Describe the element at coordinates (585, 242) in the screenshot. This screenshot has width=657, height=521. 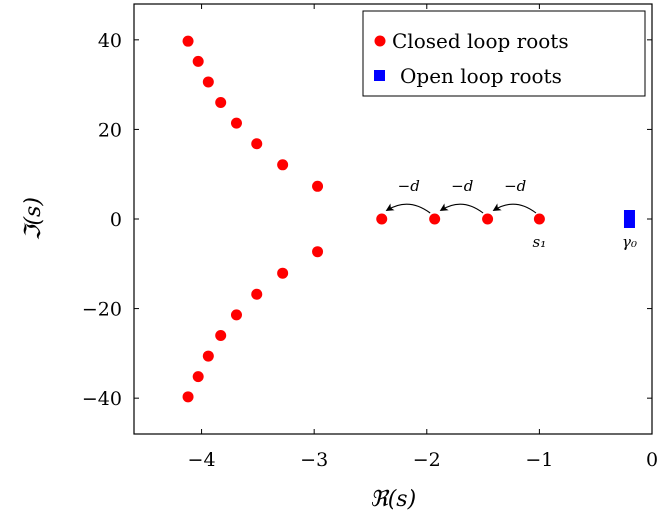
I see `point-labels: s₁ γ₀` at that location.